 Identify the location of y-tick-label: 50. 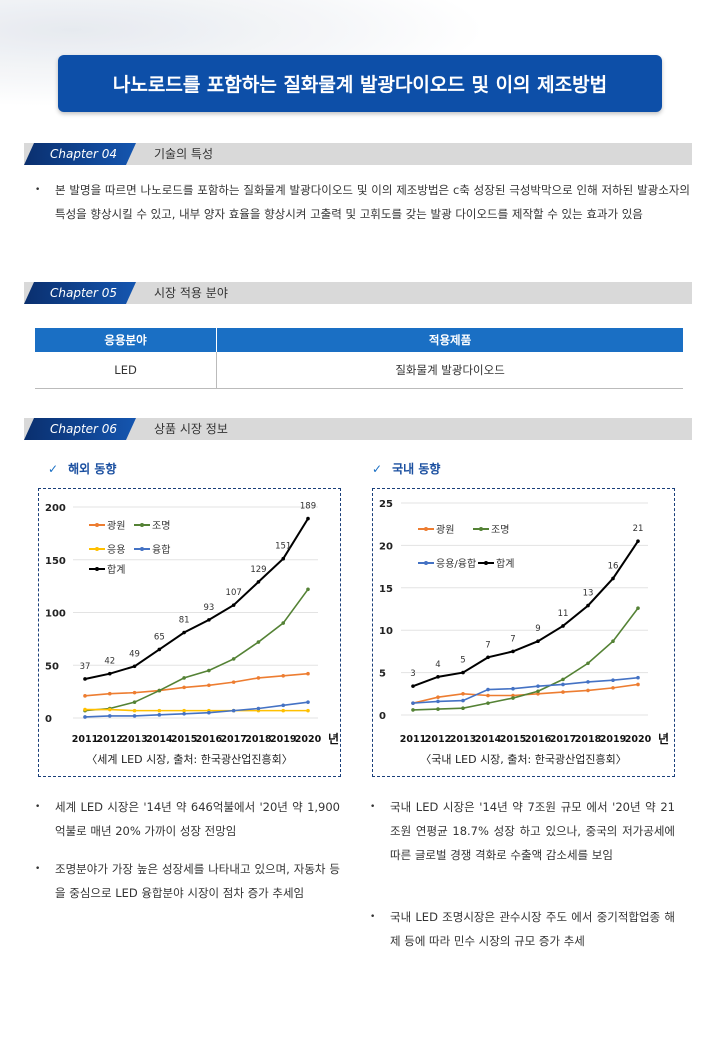
(52, 666).